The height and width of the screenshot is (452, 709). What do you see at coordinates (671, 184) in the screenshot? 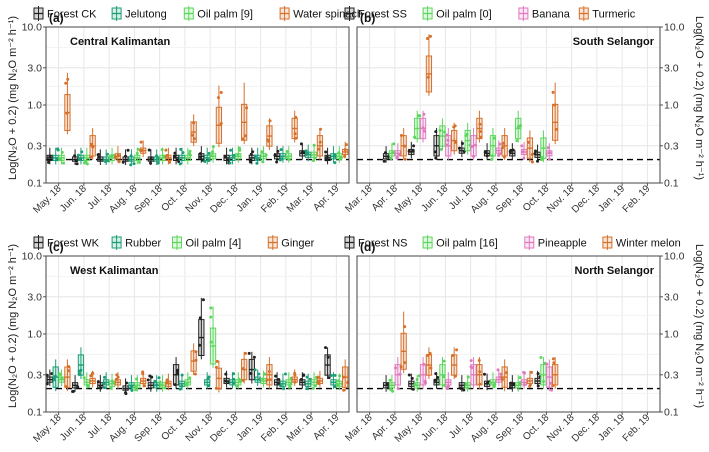
I see `y-tick-label: 0.1` at bounding box center [671, 184].